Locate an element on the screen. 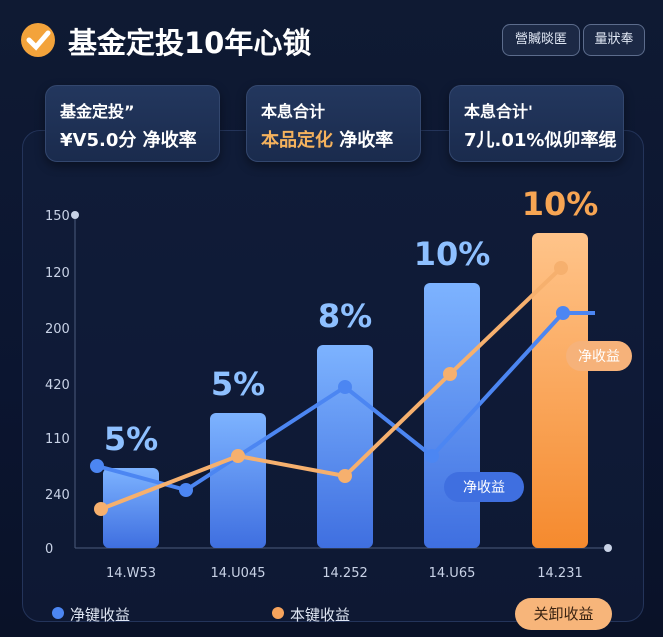  card-label: 基金定投” is located at coordinates (97, 111).